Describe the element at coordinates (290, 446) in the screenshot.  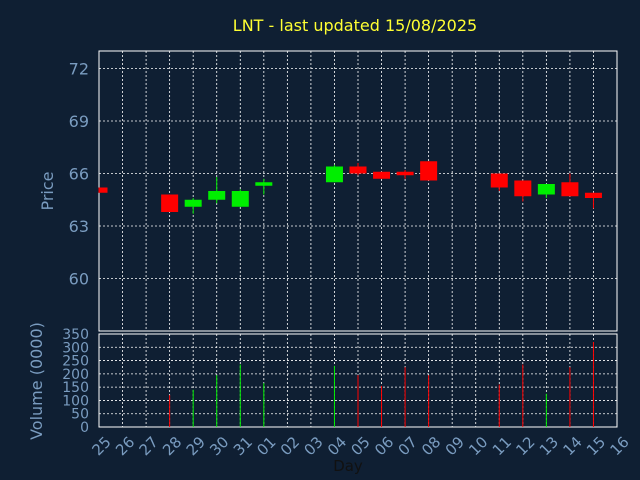
I see `x-tick-label: 02` at that location.